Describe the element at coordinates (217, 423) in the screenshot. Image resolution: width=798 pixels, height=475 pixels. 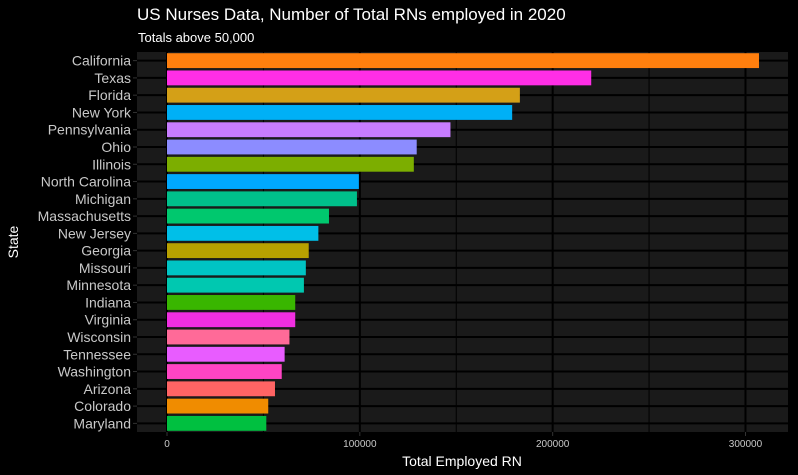
I see `bar-maryland` at that location.